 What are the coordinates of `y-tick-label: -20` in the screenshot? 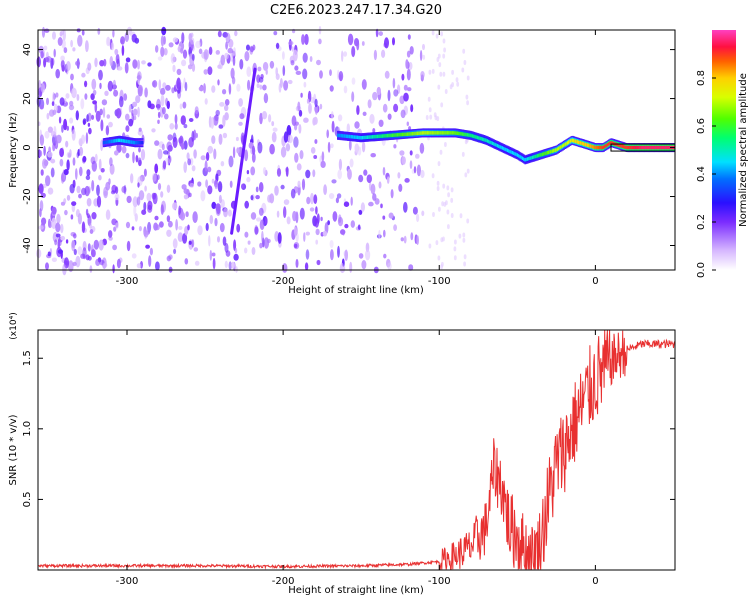 It's located at (27, 196).